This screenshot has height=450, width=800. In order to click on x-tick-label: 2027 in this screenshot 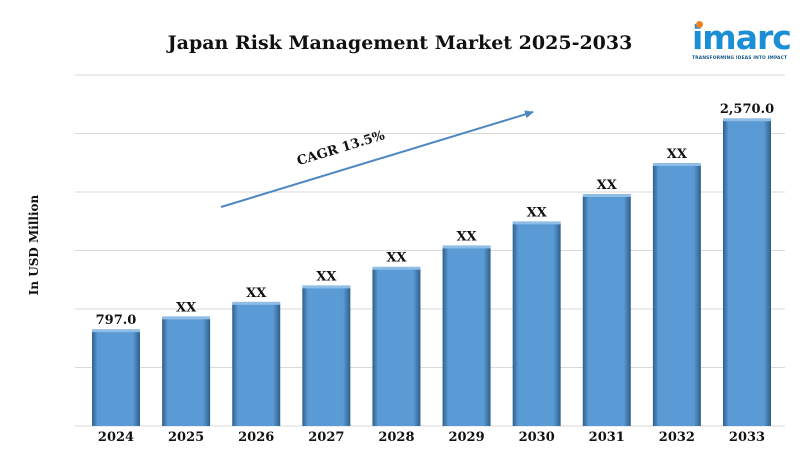, I will do `click(326, 437)`.